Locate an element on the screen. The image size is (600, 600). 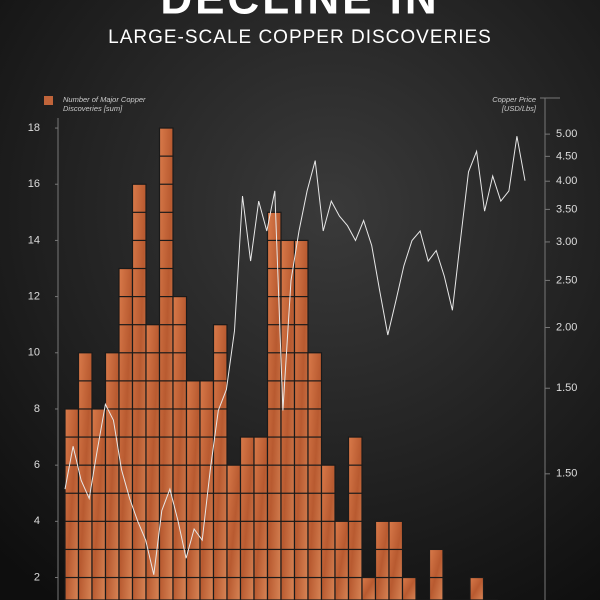
y-tick-label: 6 is located at coordinates (37, 465).